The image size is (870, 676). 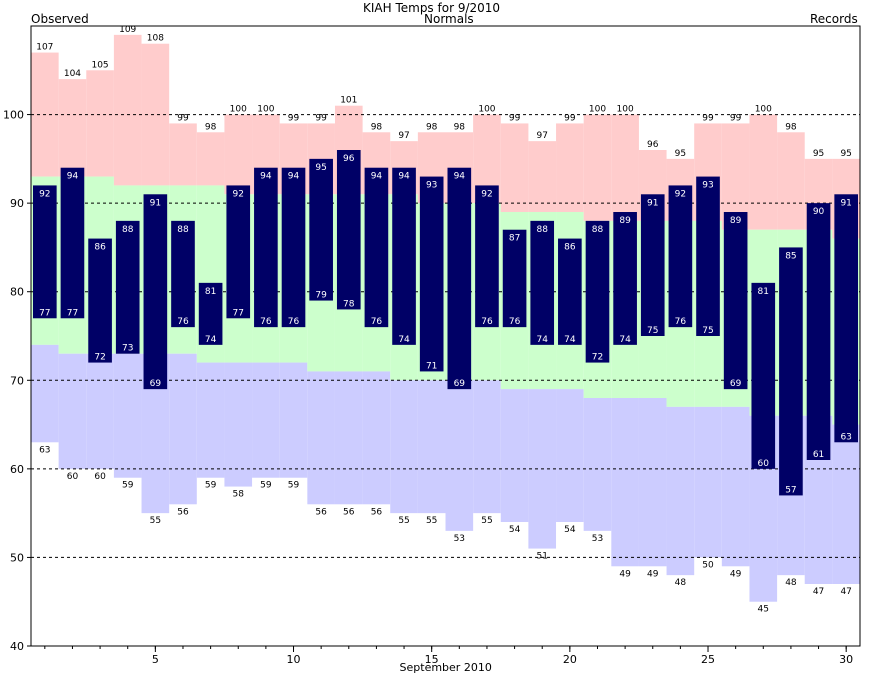 What do you see at coordinates (377, 322) in the screenshot?
I see `observed-low-label-13: 76` at bounding box center [377, 322].